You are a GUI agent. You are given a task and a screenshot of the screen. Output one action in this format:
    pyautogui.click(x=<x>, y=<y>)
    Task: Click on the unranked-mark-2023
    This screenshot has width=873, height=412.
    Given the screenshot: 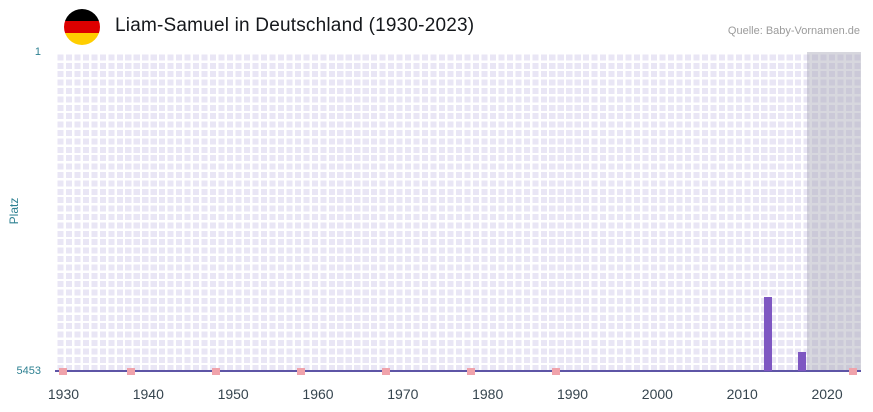 What is the action you would take?
    pyautogui.click(x=852, y=371)
    